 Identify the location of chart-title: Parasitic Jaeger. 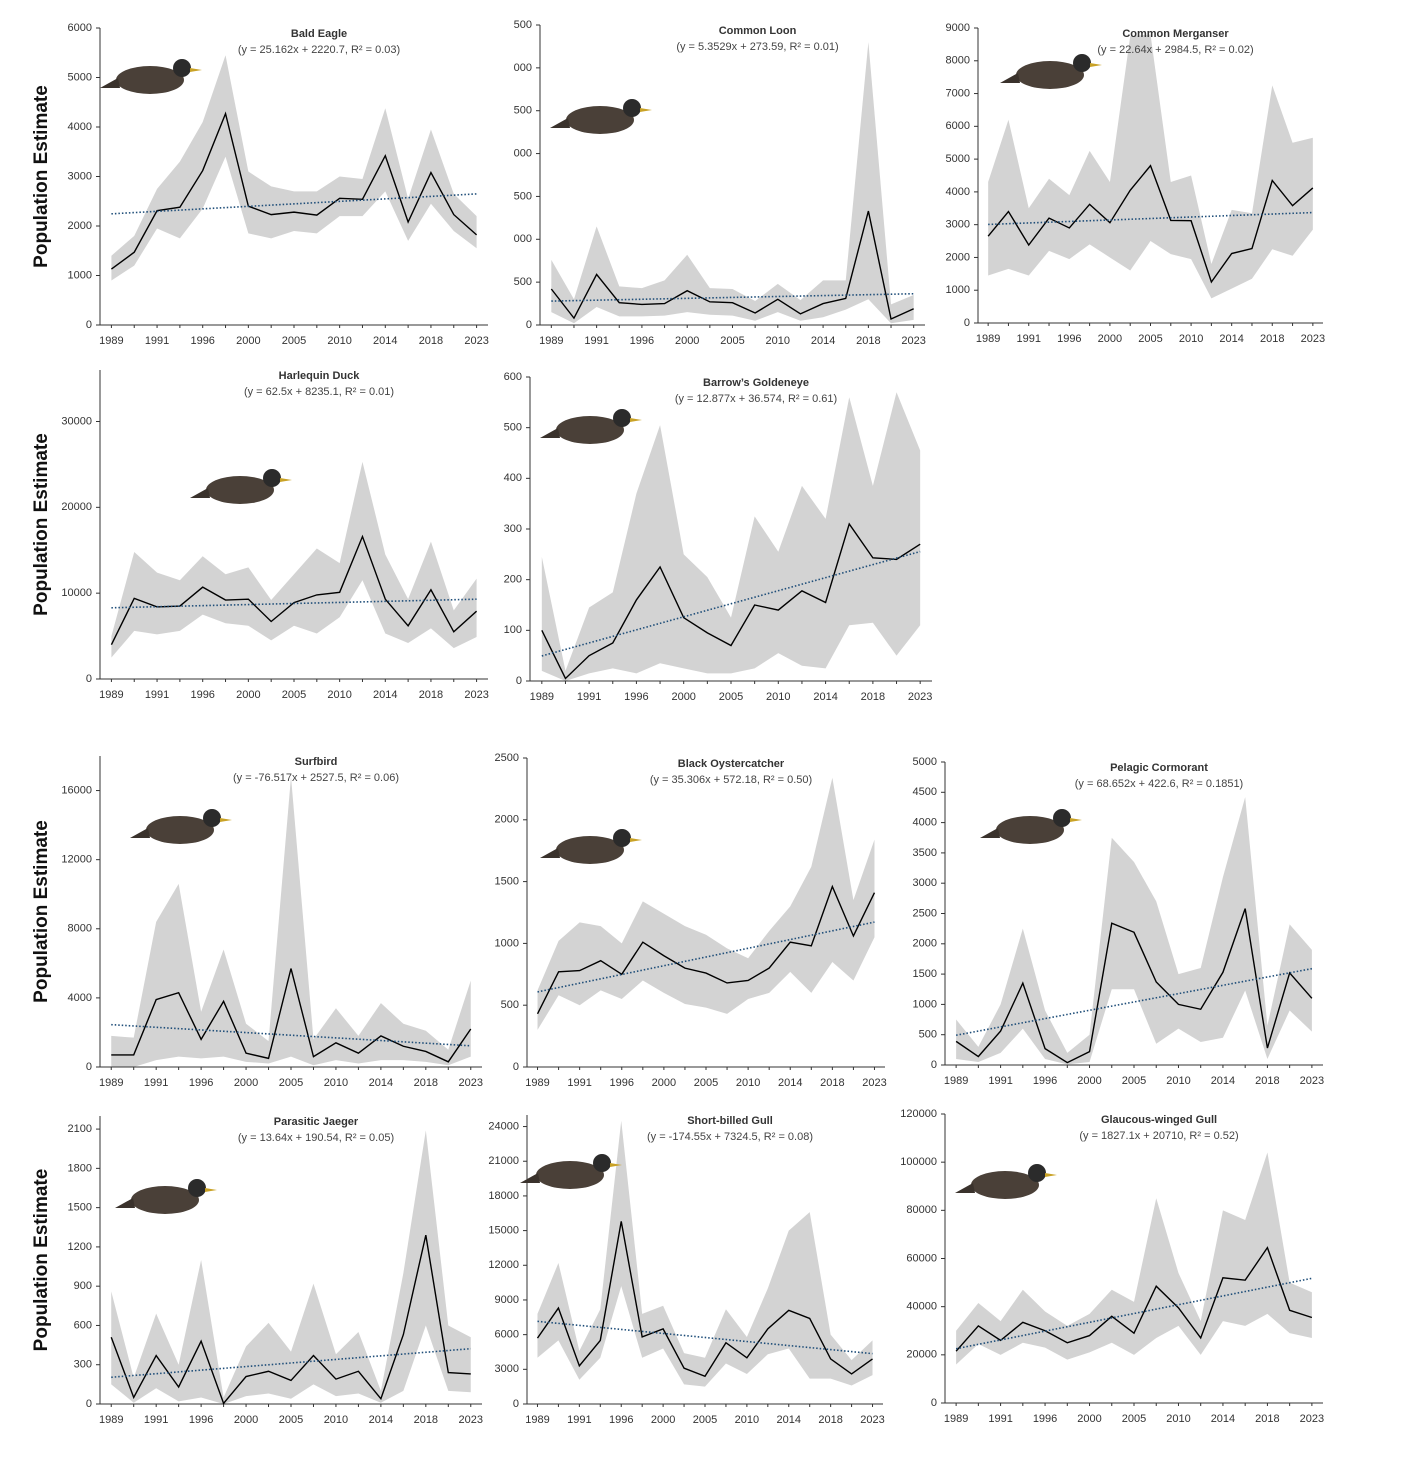
(316, 1122).